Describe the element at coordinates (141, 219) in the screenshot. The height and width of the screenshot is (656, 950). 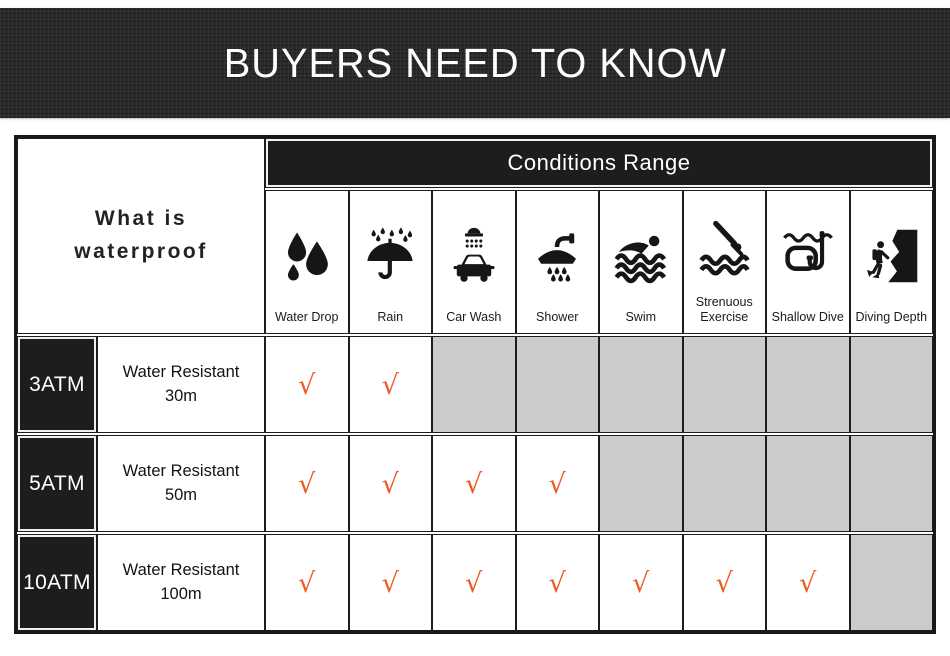
I see `corner-line1: What is` at that location.